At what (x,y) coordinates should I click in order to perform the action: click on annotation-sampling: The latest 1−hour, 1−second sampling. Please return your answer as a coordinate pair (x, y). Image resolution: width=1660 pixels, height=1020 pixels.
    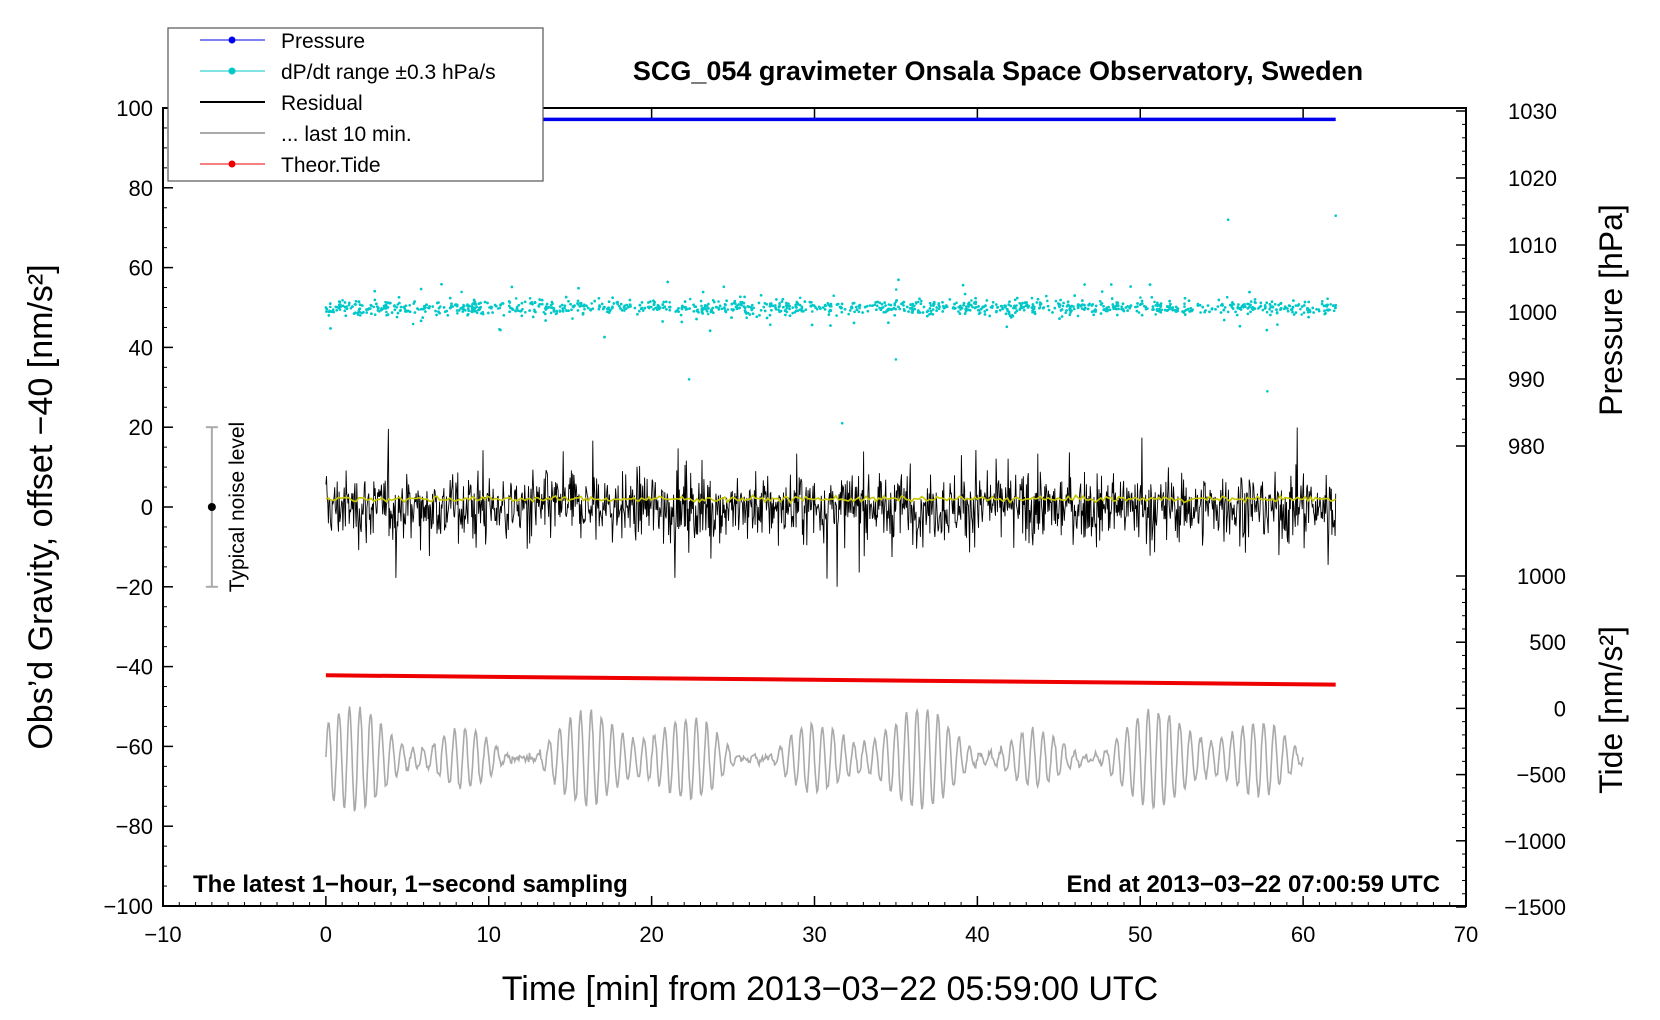
    Looking at the image, I should click on (410, 884).